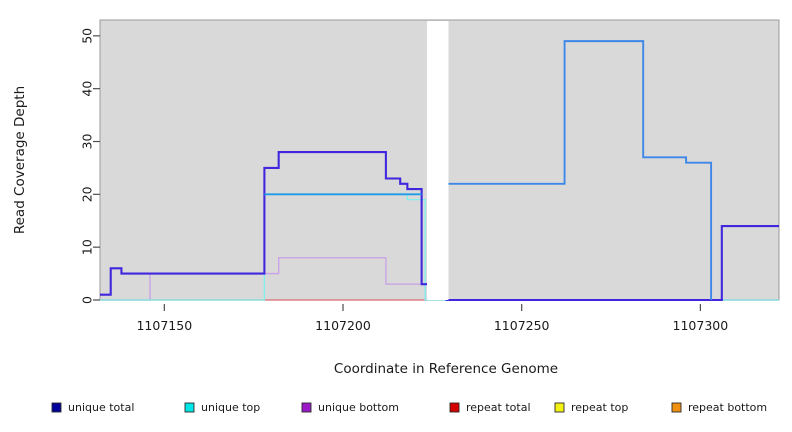  I want to click on x-tick-label: 1107150, so click(164, 325).